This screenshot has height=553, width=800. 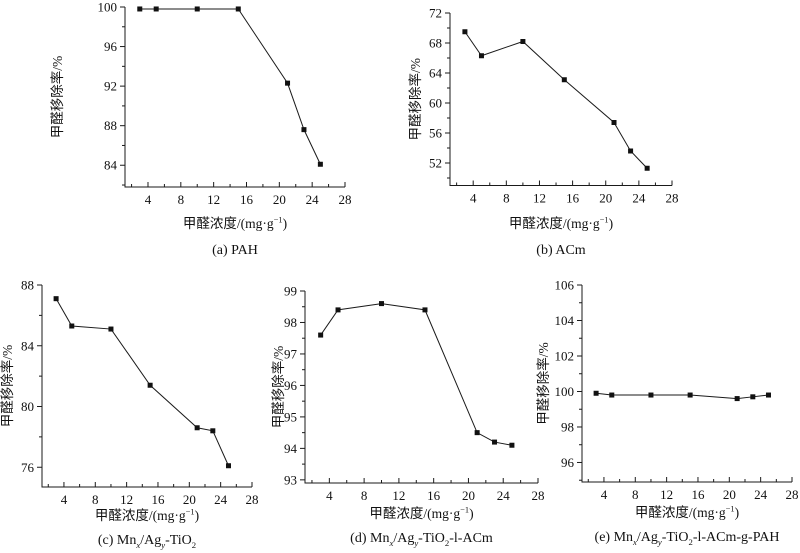 I want to click on svg-text: 93, so click(x=290, y=479).